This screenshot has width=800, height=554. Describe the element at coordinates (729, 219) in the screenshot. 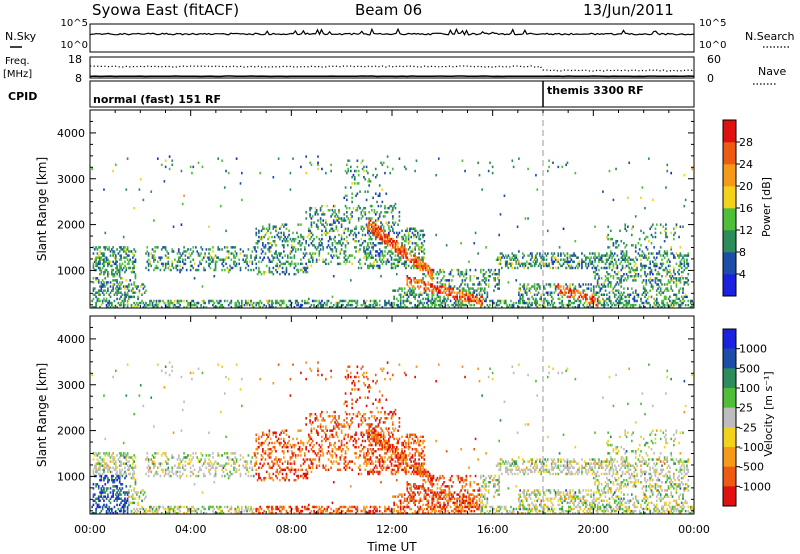

I see `colorbar-segment` at that location.